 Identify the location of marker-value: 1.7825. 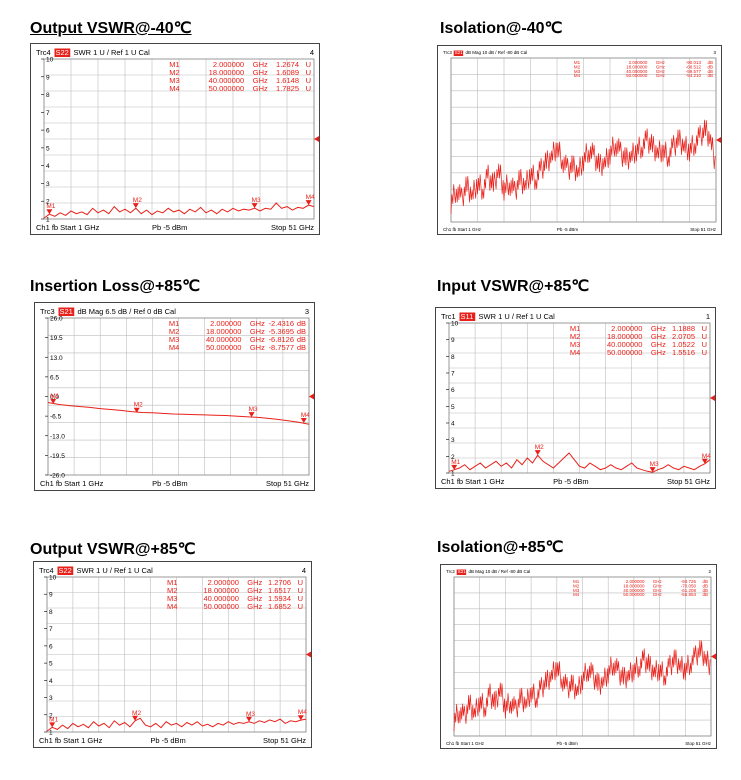
(287, 88).